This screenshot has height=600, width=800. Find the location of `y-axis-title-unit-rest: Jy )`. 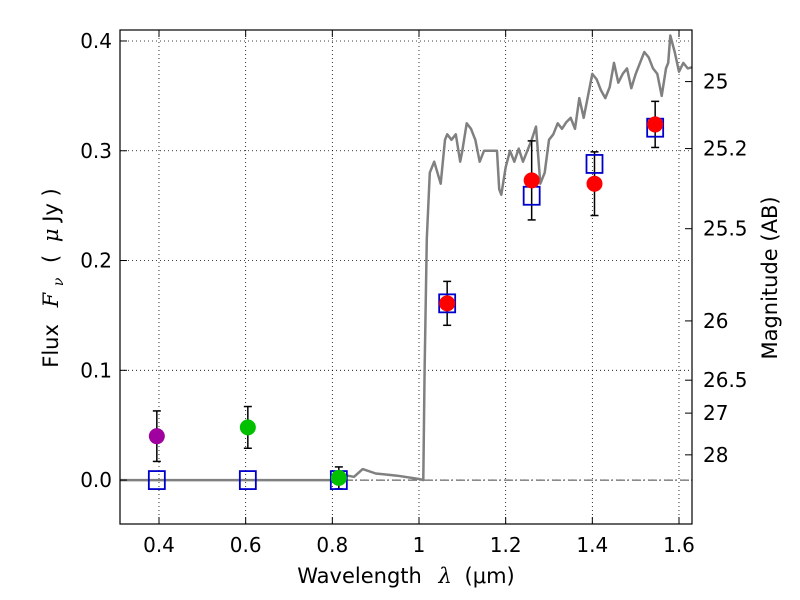

y-axis-title-unit-rest: Jy ) is located at coordinates (51, 206).